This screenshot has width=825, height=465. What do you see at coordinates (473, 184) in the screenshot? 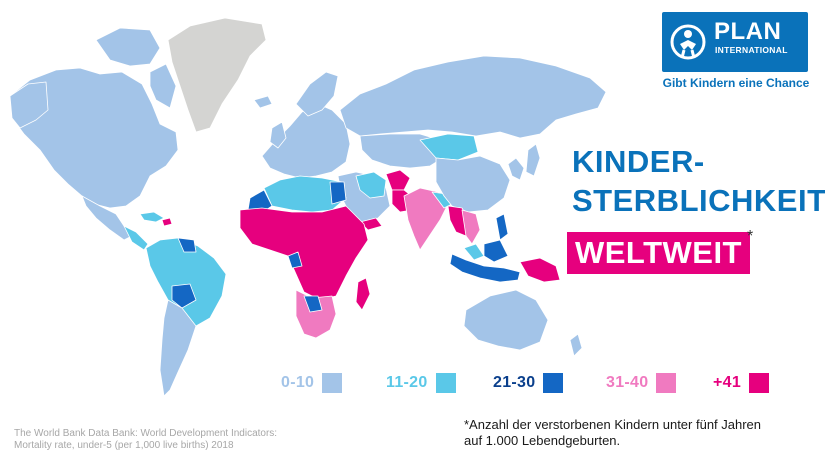
I see `china-region` at bounding box center [473, 184].